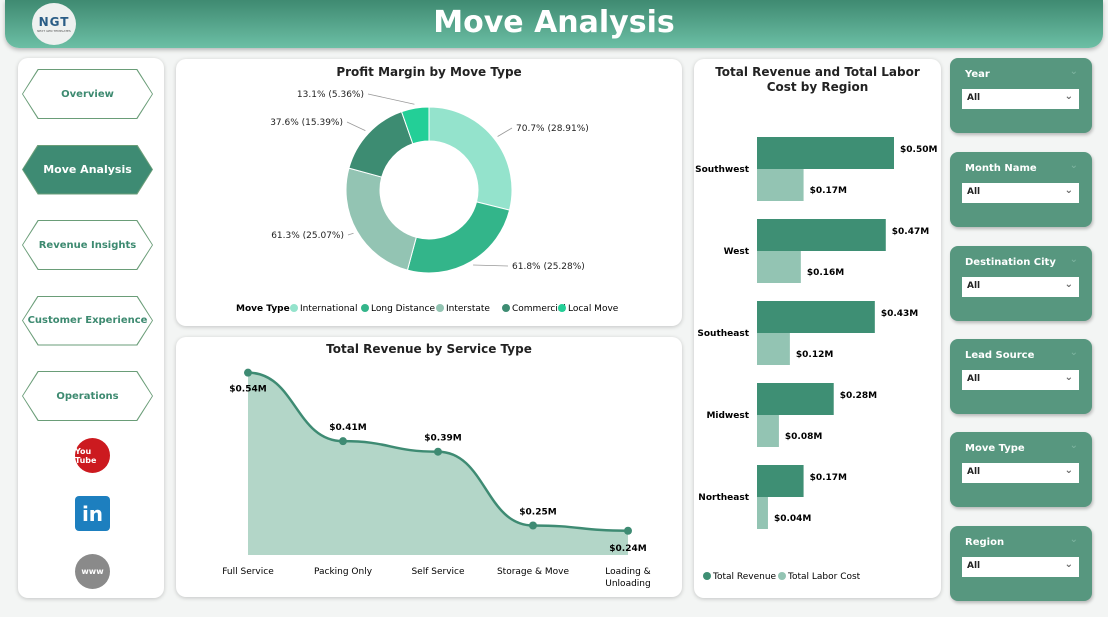 The height and width of the screenshot is (617, 1108). I want to click on legend-item: Total Revenue, so click(744, 577).